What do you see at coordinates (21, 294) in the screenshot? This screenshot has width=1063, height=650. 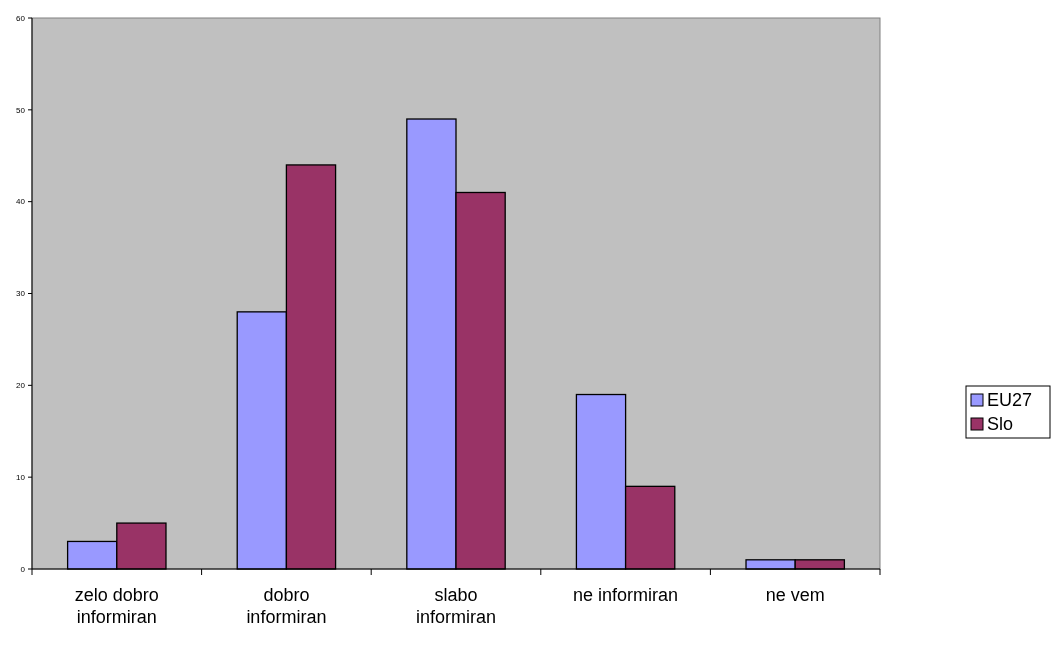 I see `y-tick-label: 30` at bounding box center [21, 294].